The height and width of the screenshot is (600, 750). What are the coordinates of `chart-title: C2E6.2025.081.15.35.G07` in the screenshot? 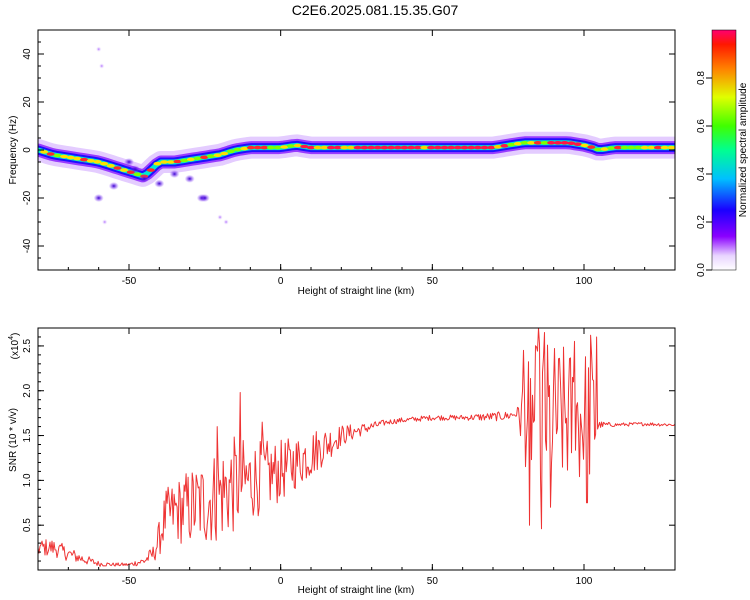 It's located at (375, 10).